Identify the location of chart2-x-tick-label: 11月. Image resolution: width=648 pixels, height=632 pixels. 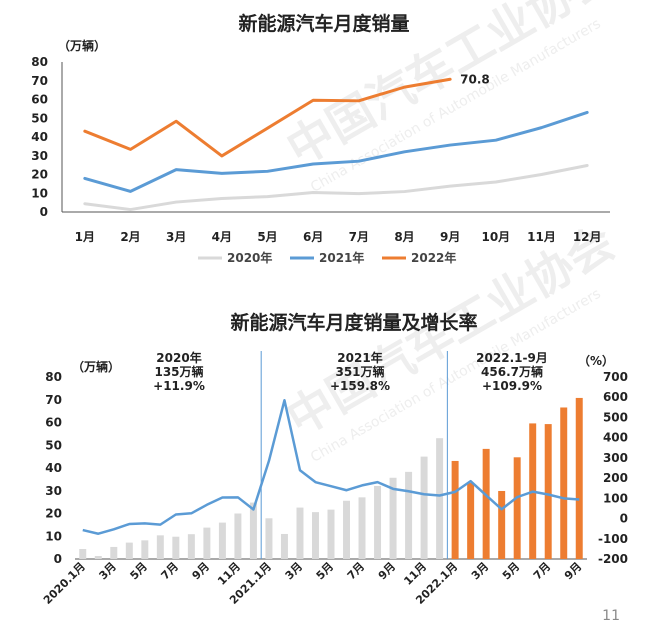
(229, 574).